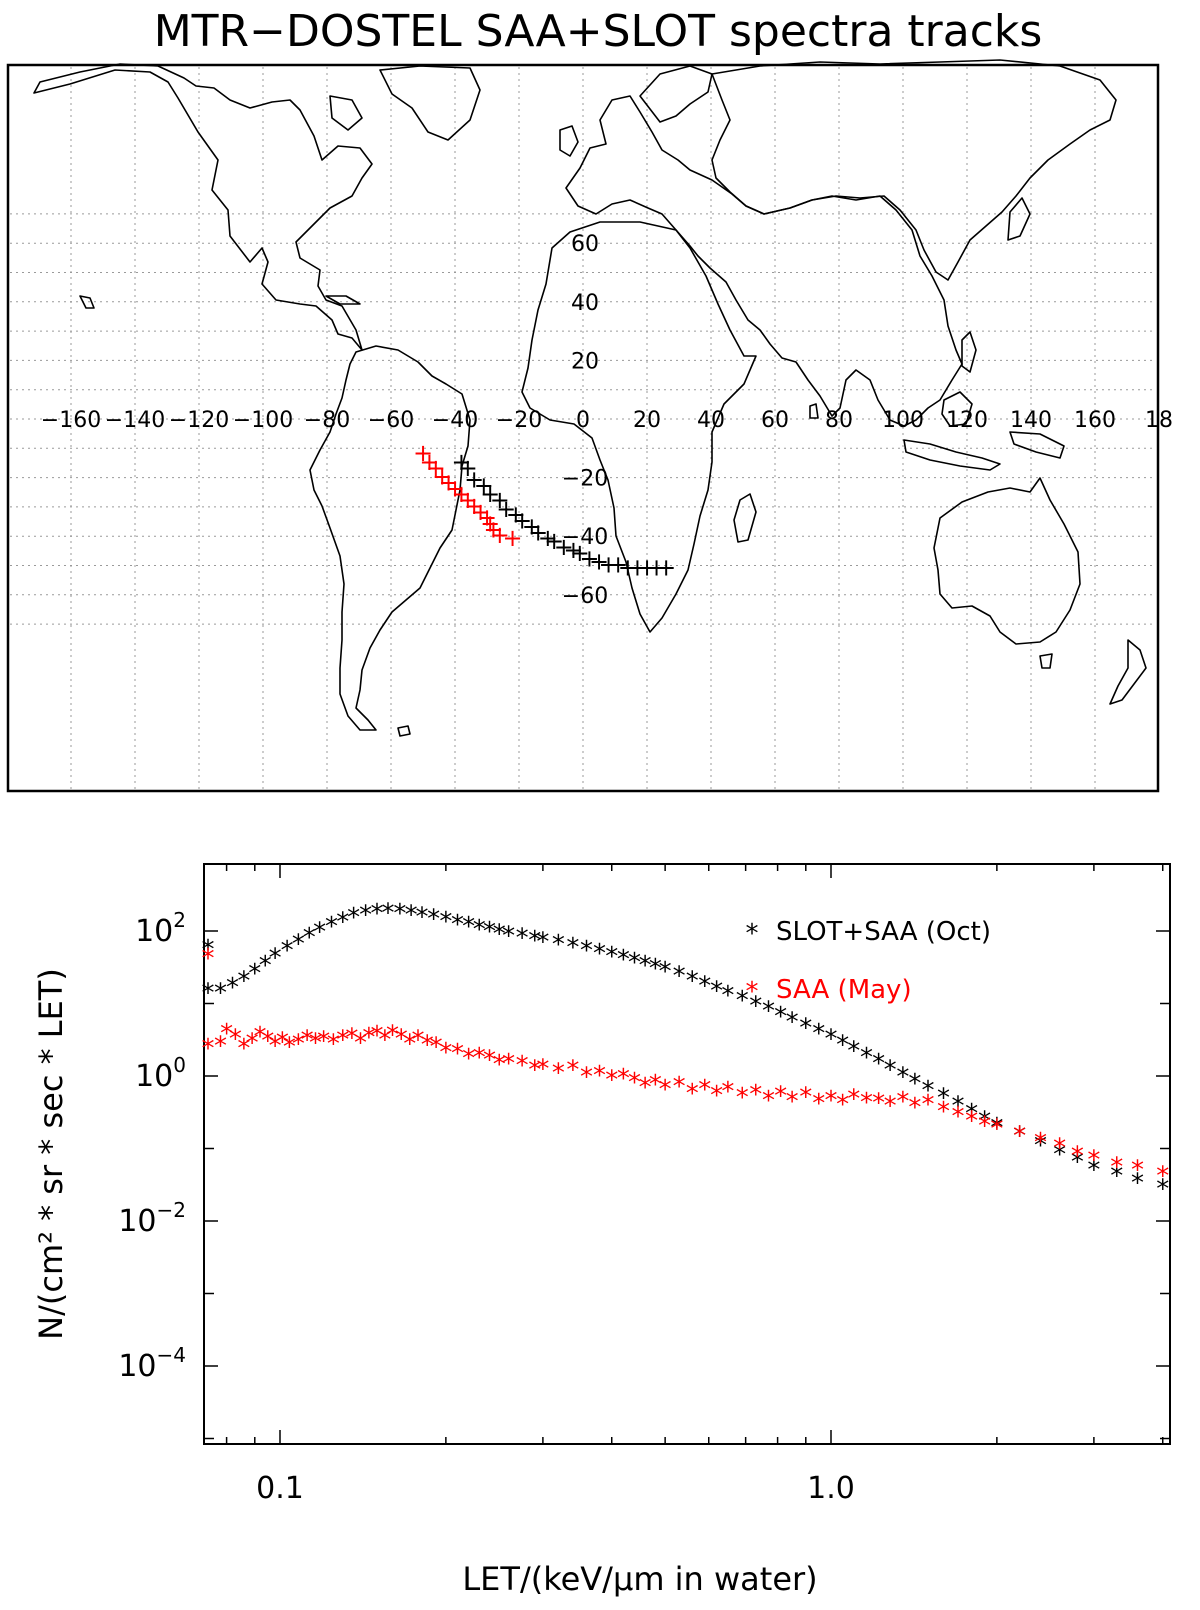 The image size is (1200, 1610). I want to click on map-lon-label: −60, so click(391, 420).